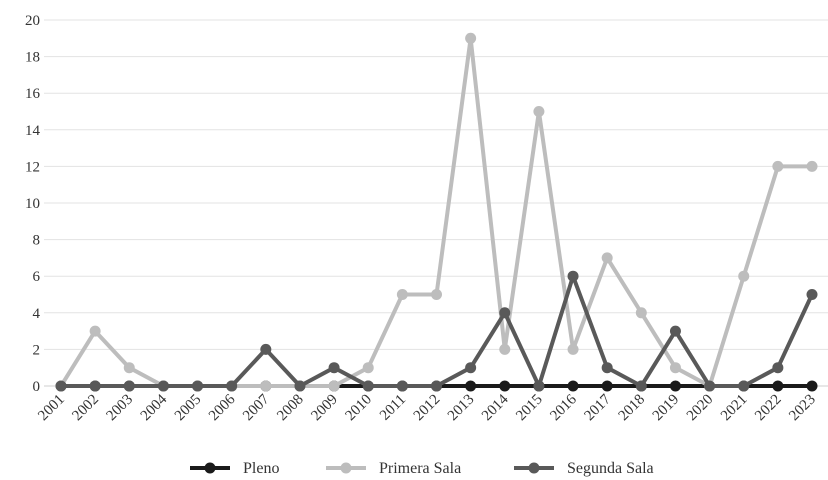  What do you see at coordinates (85, 408) in the screenshot?
I see `x-tick-label: 2002` at bounding box center [85, 408].